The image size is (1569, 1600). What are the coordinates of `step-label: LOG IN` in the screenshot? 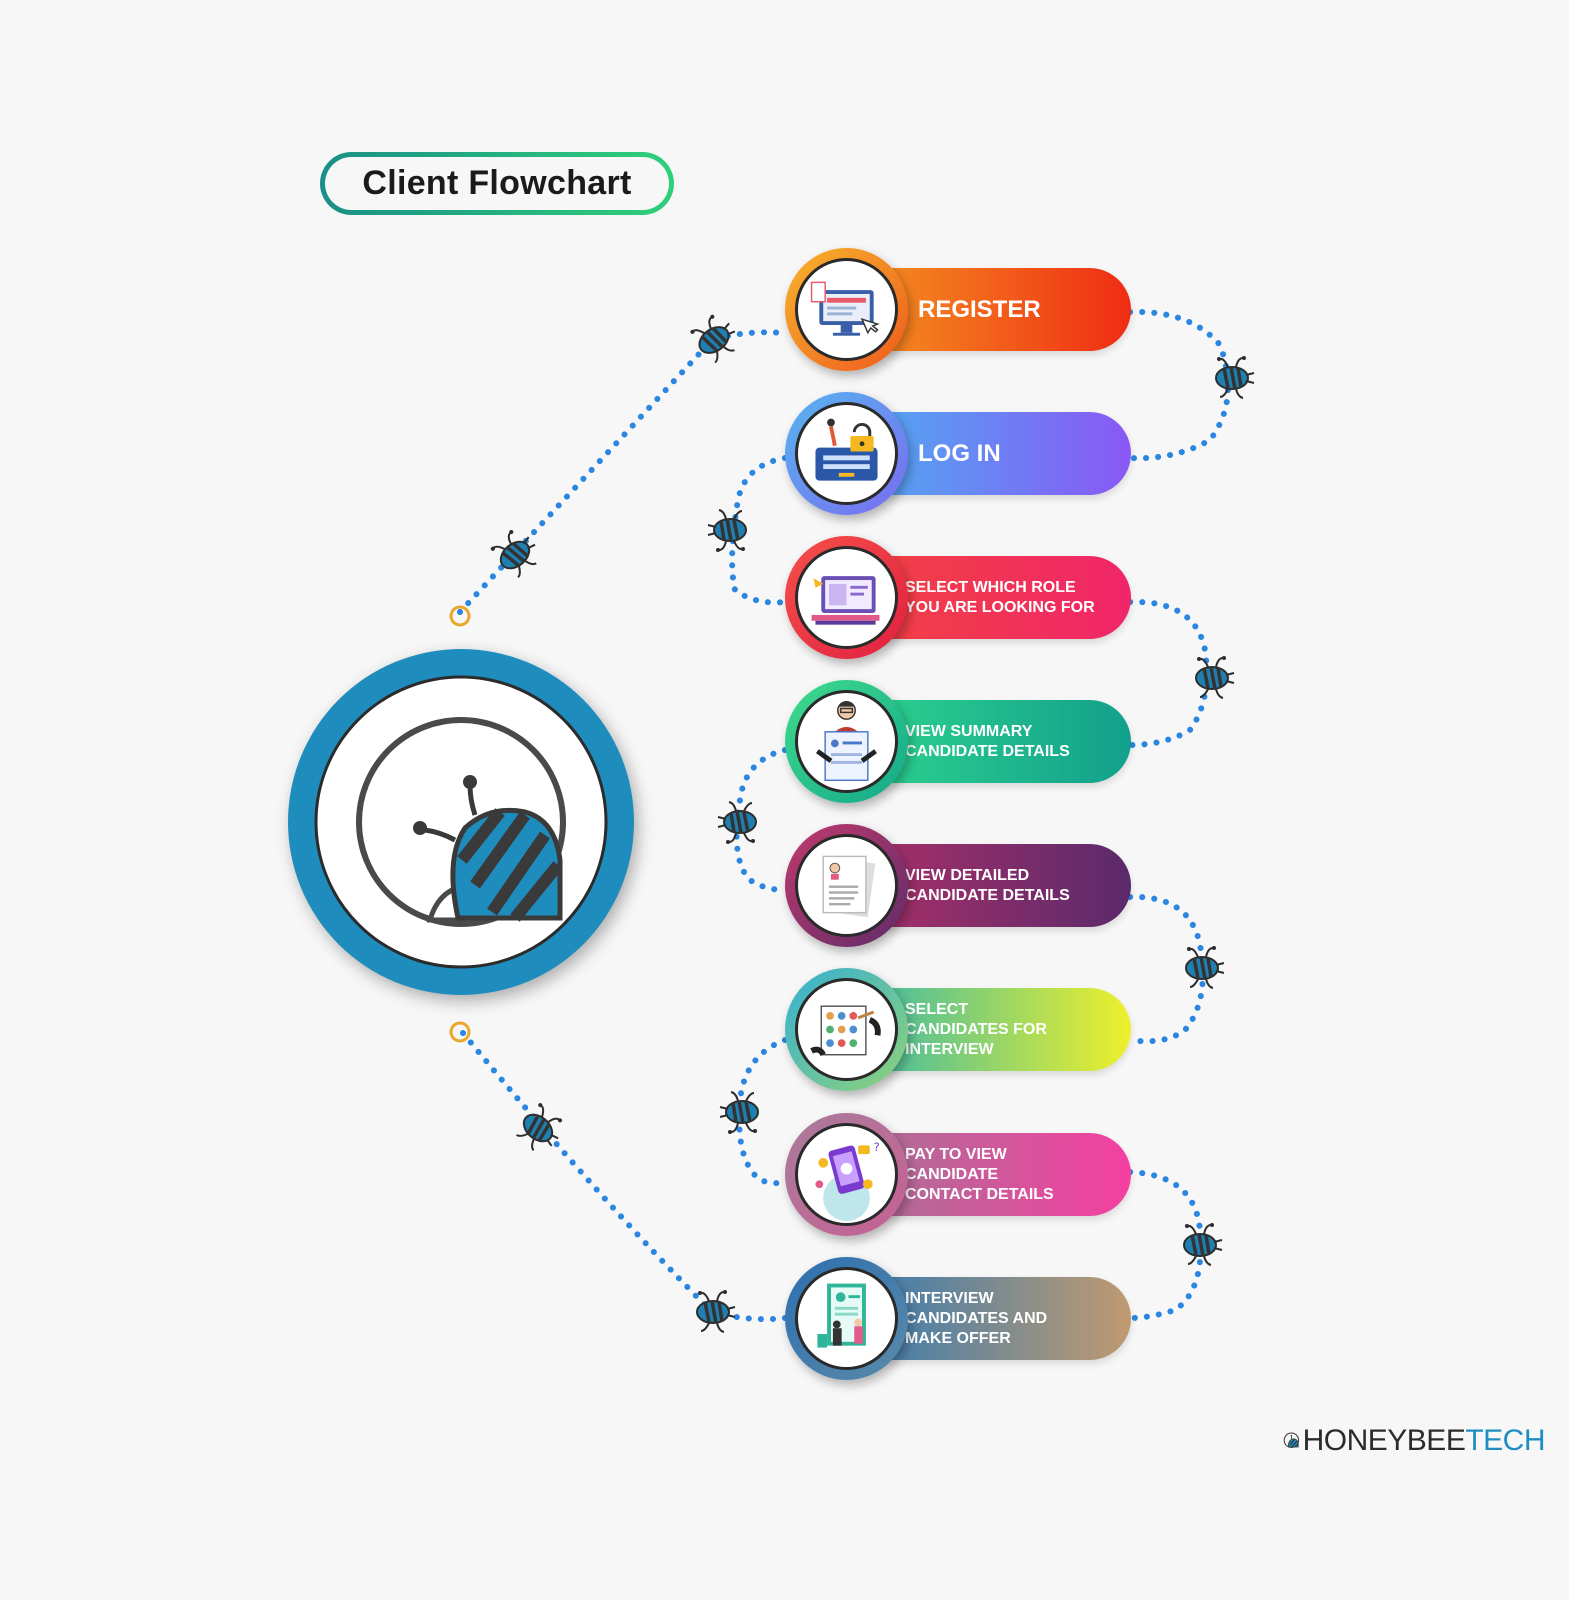 It's located at (959, 453).